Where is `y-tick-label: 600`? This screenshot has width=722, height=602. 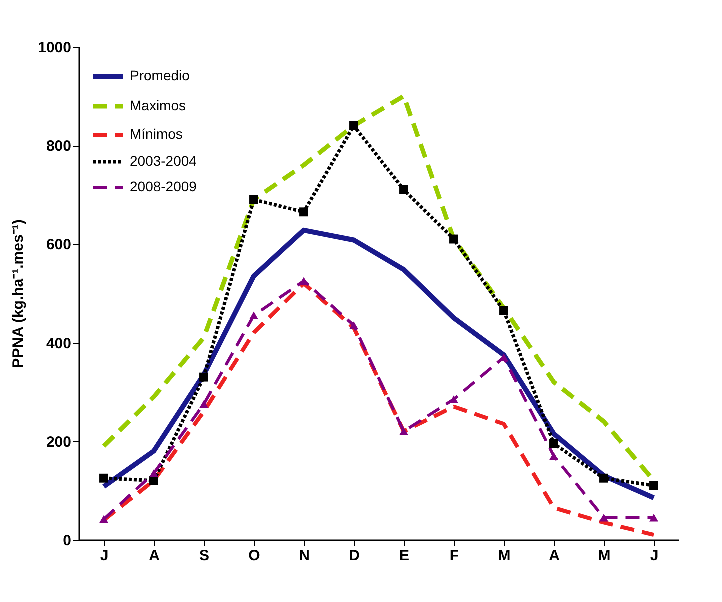
y-tick-label: 600 is located at coordinates (59, 245).